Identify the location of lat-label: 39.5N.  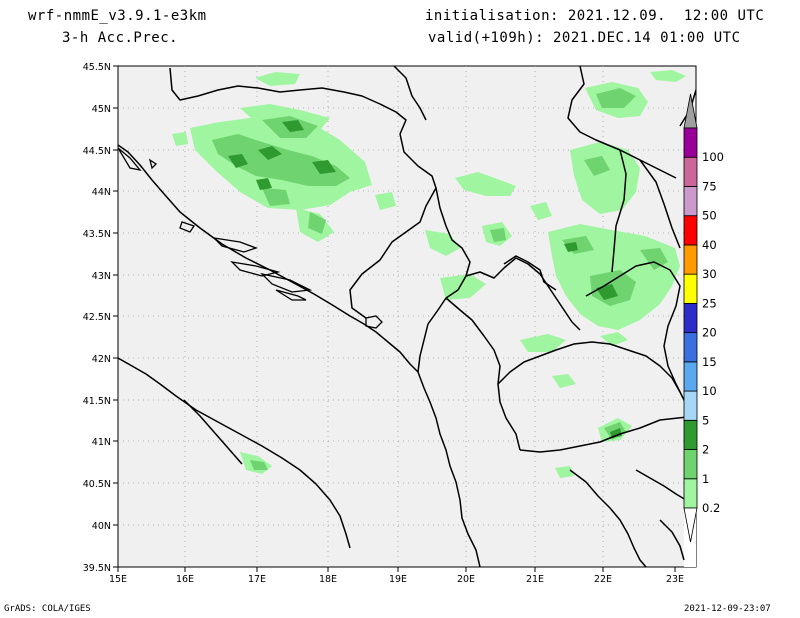
(97, 568).